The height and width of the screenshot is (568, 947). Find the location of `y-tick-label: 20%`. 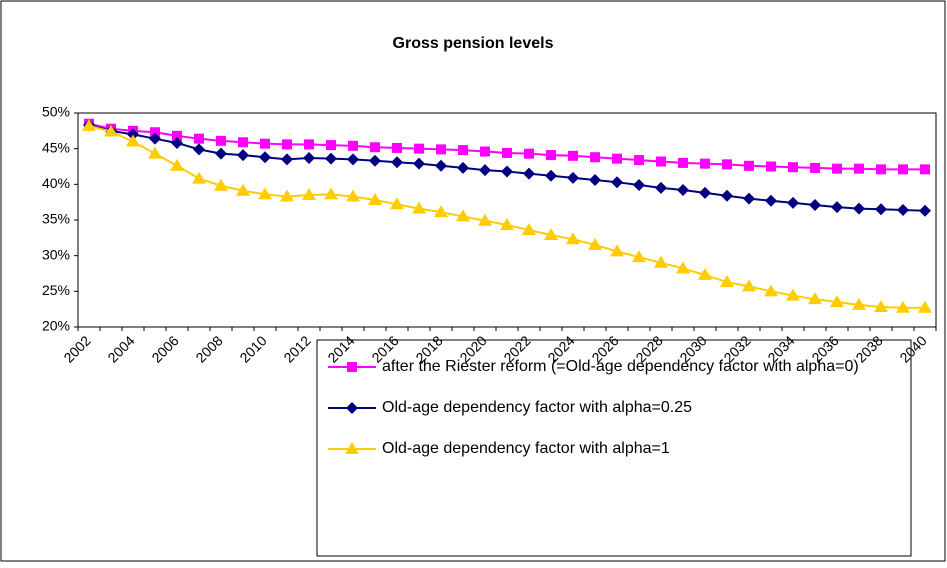

y-tick-label: 20% is located at coordinates (56, 326).